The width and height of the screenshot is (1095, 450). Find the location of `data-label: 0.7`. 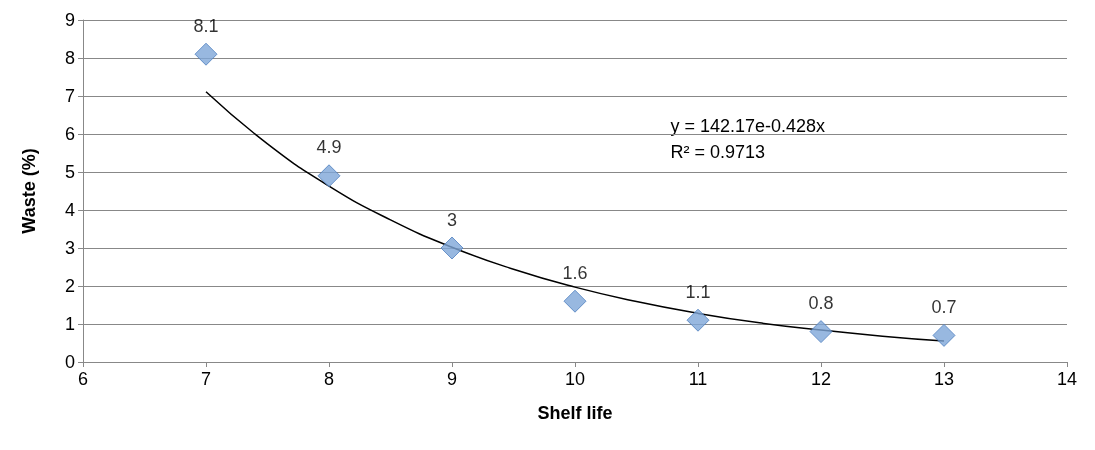

data-label: 0.7 is located at coordinates (944, 306).